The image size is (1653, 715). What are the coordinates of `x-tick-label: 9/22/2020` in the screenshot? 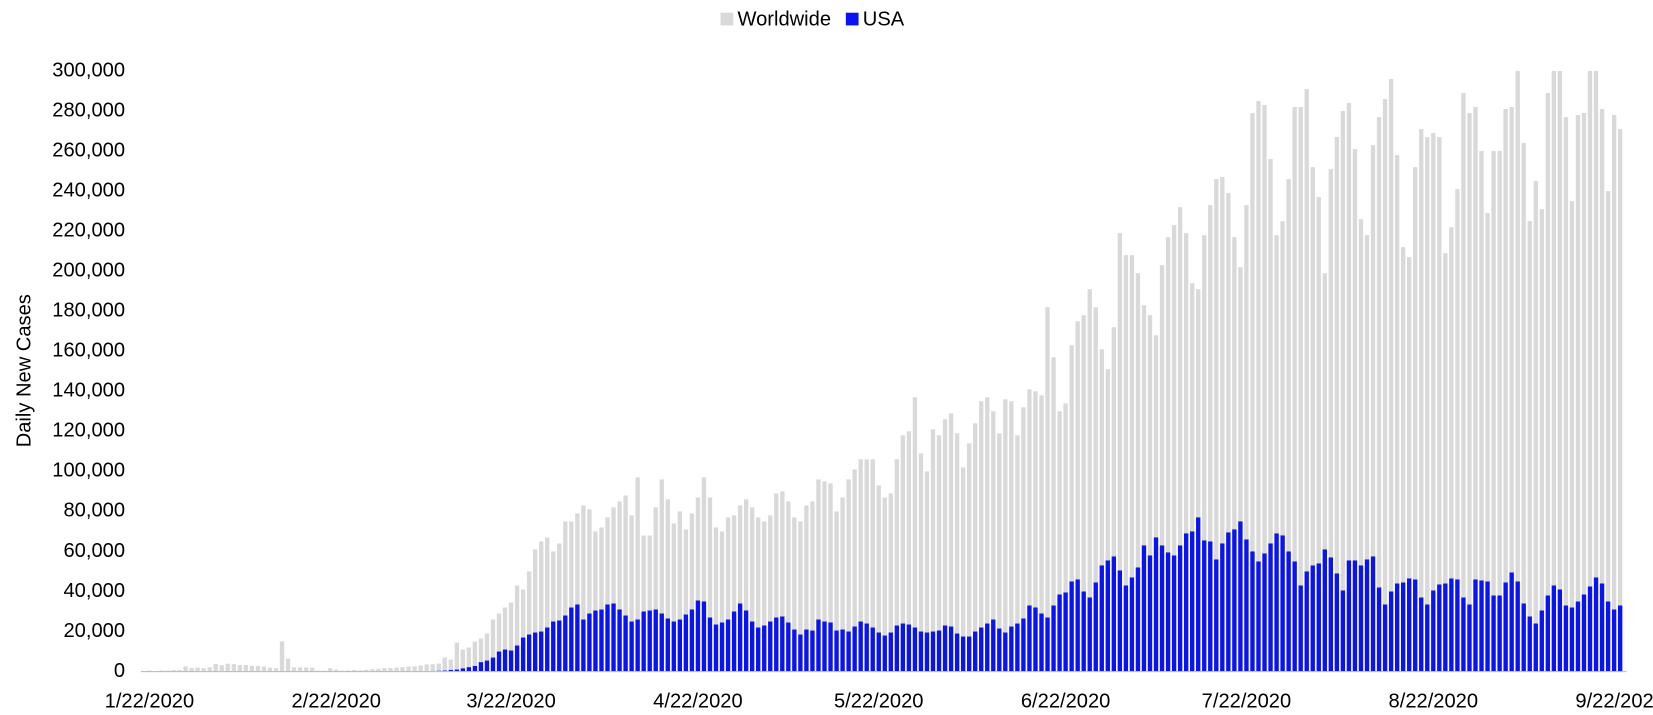 It's located at (1614, 702).